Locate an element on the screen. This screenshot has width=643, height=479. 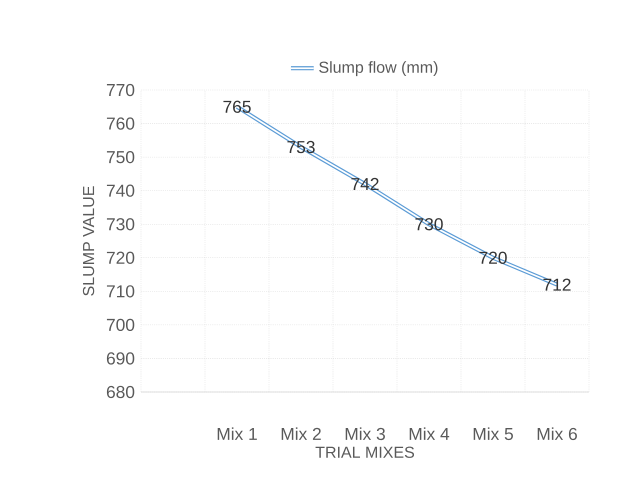
x-tick-label: Mix 1 is located at coordinates (237, 433).